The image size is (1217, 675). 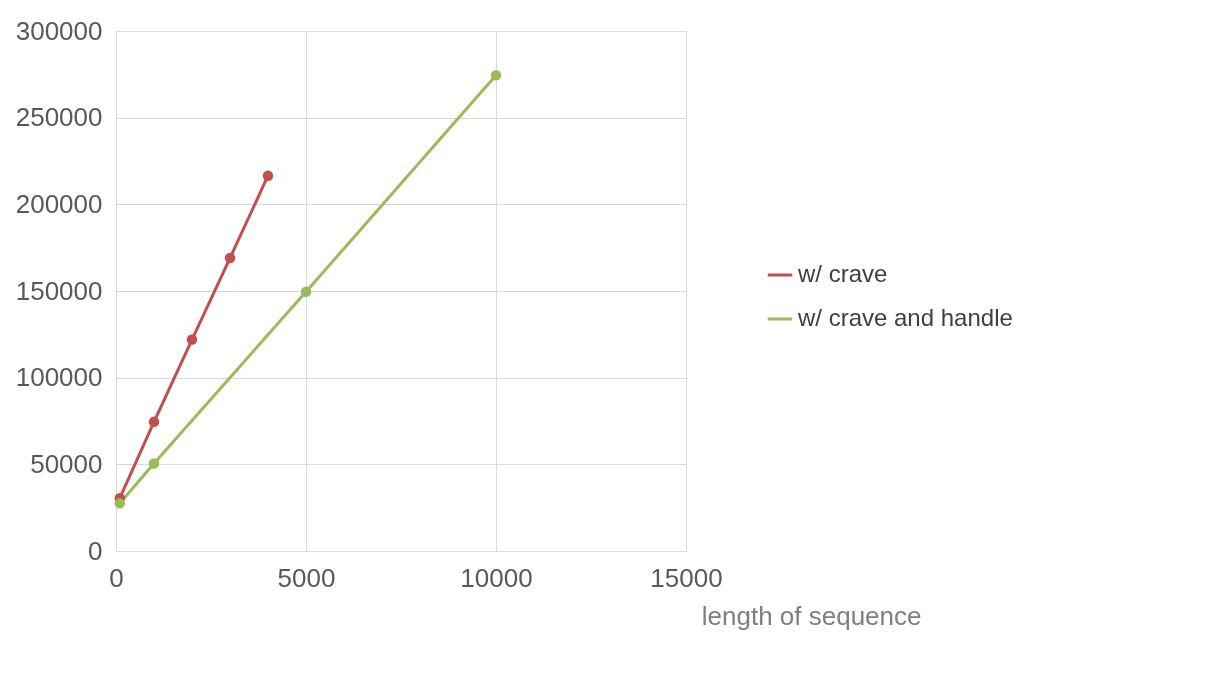 I want to click on y-tick-label: 200000, so click(x=59, y=203).